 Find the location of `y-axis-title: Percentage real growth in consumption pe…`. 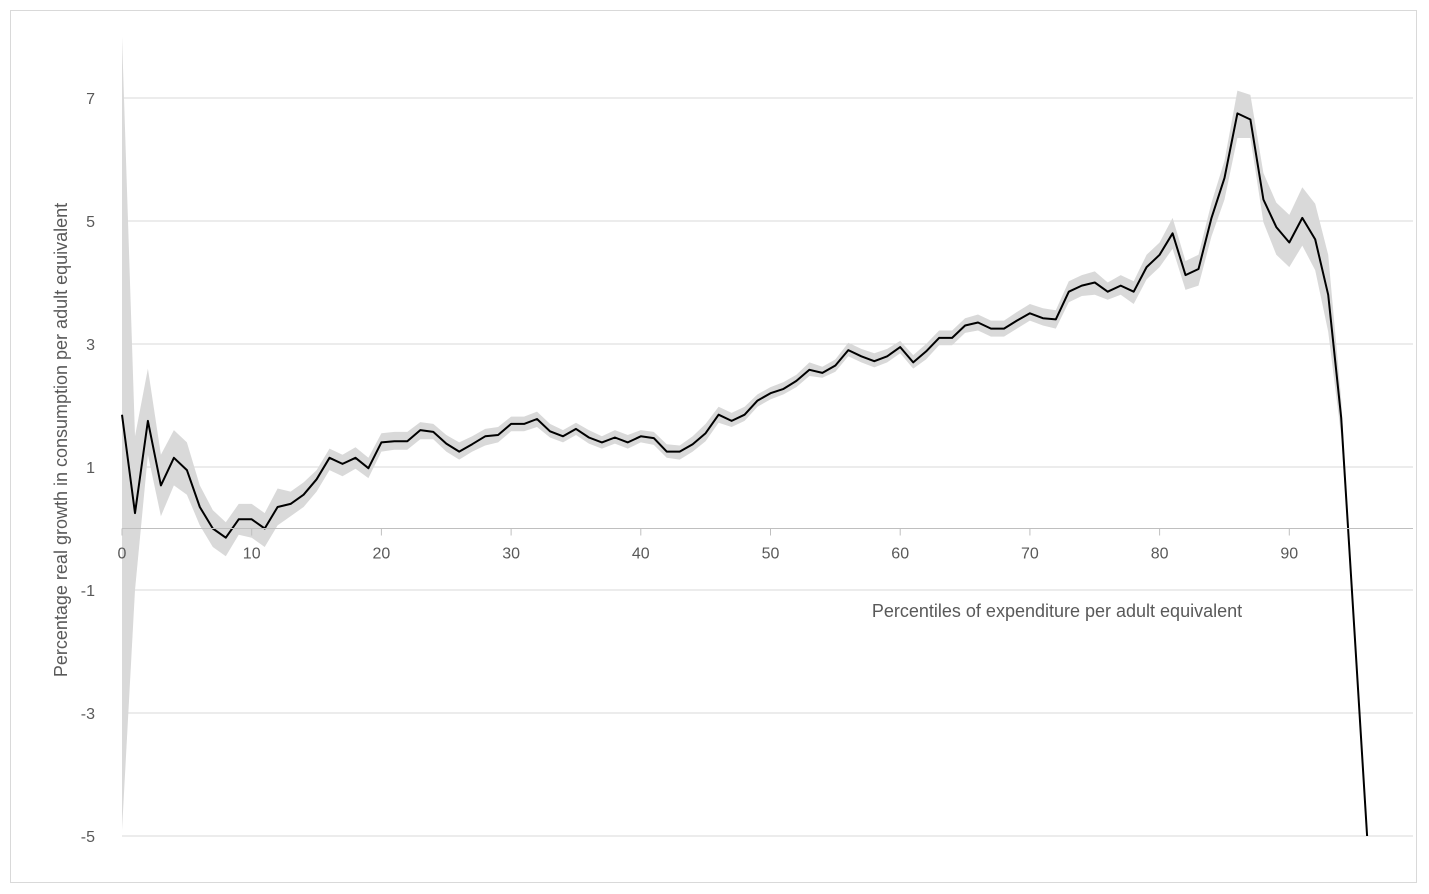

y-axis-title: Percentage real growth in consumption pe… is located at coordinates (61, 440).